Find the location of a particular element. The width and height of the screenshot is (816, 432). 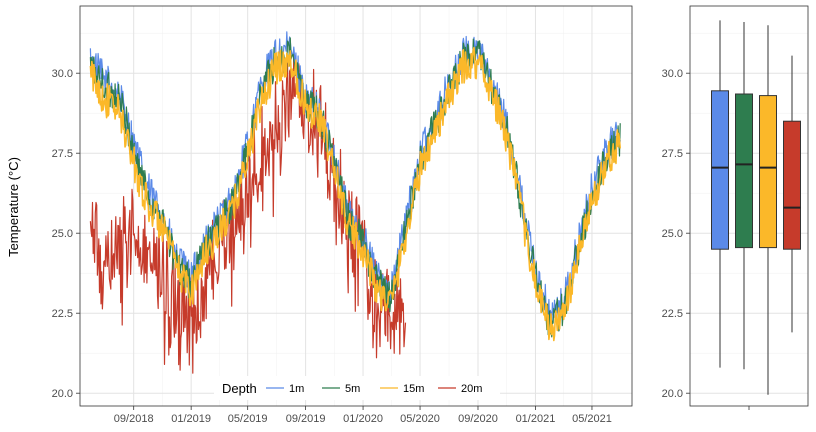

box-y-tick-label: 30.0 is located at coordinates (672, 74).